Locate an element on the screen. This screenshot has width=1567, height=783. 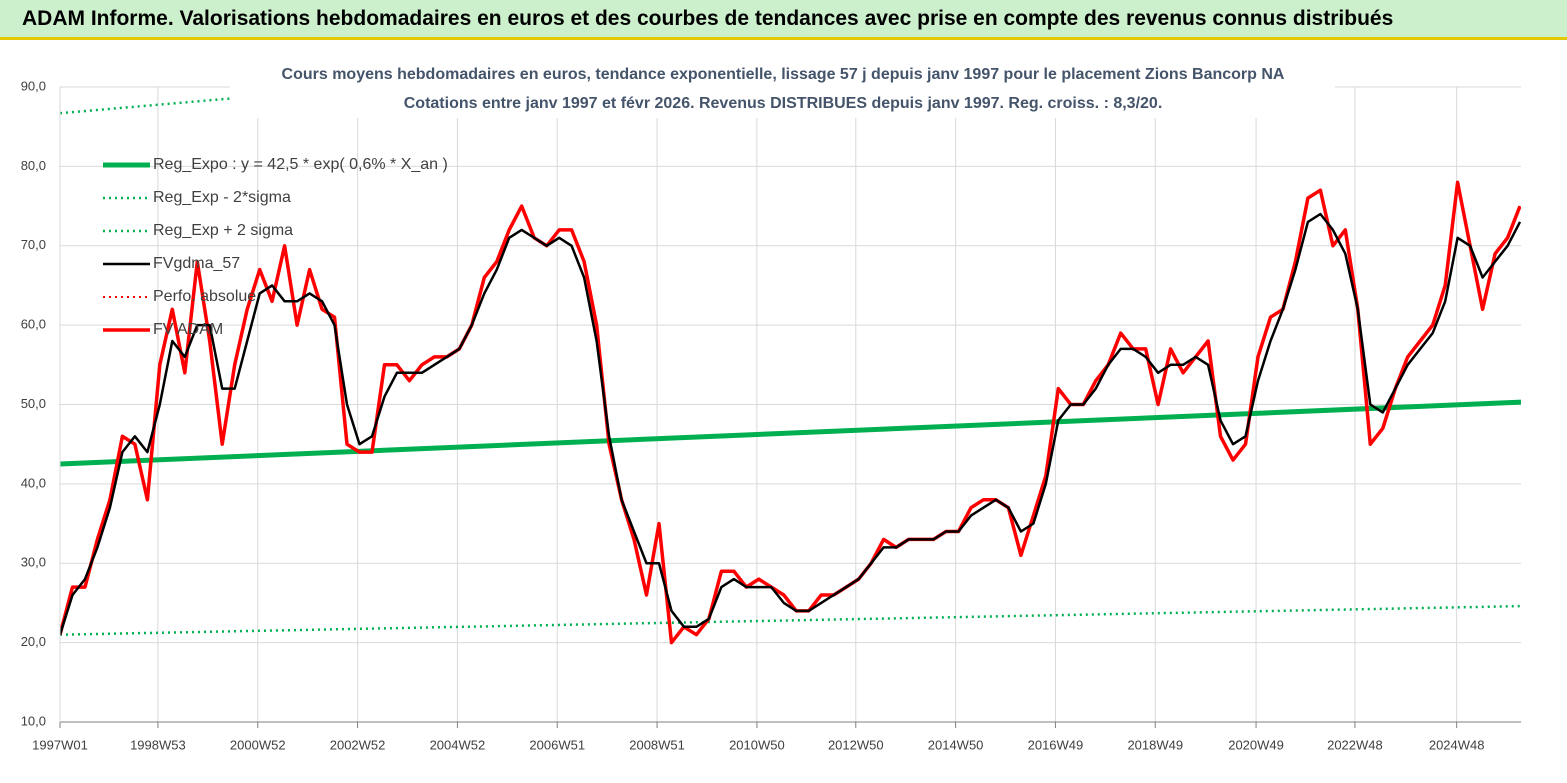
legend-label: FVgdma_57 is located at coordinates (196, 263).